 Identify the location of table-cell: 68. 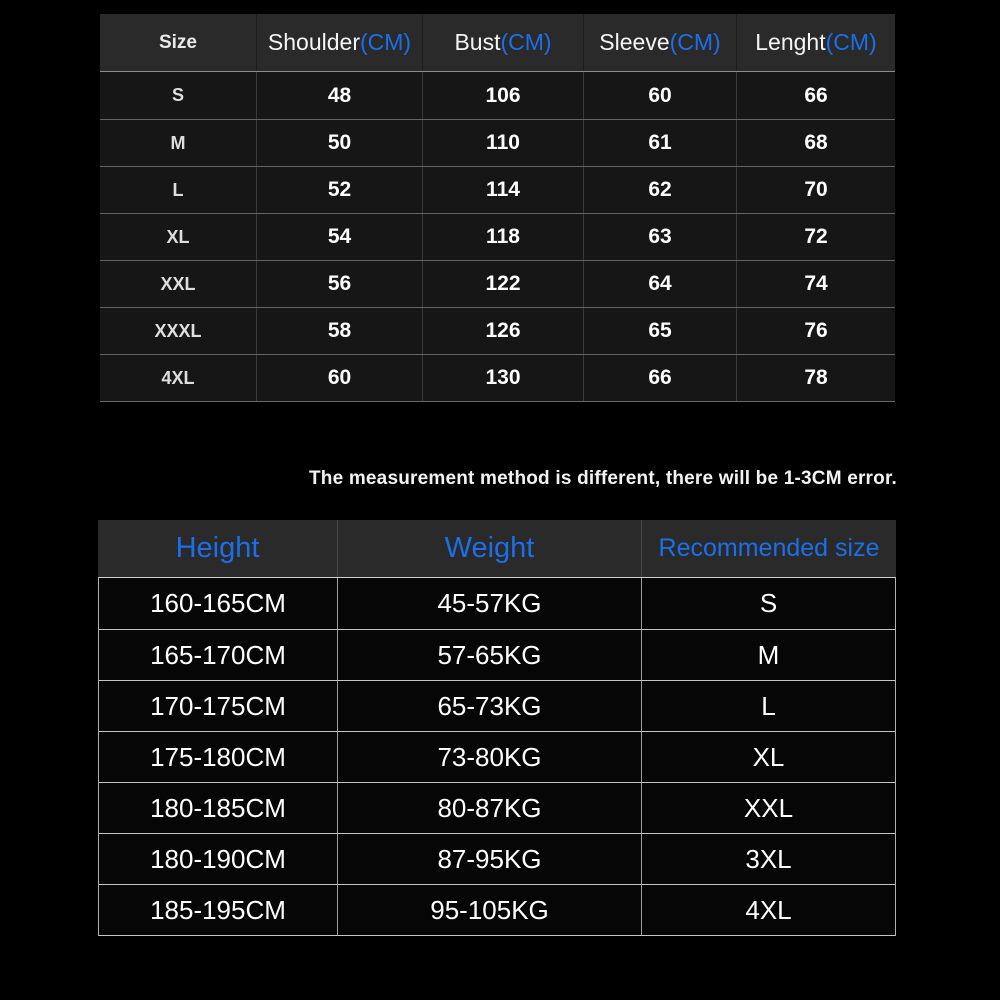
(815, 143).